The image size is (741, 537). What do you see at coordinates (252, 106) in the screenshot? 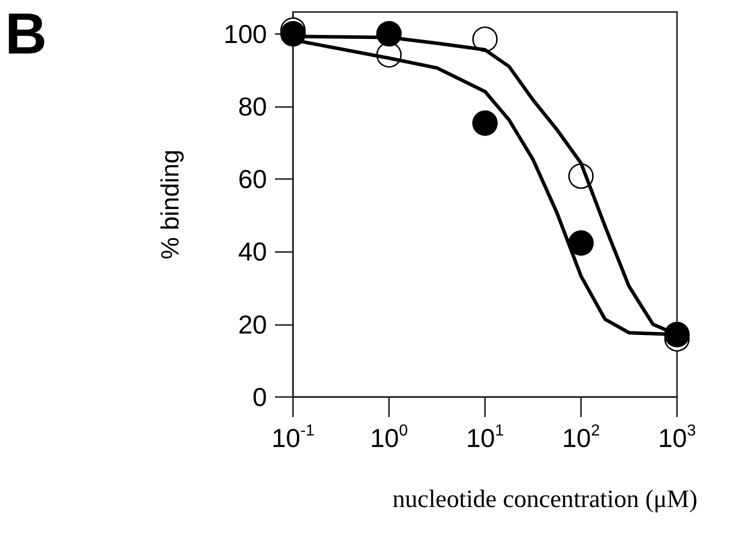
I see `y-tick-label: 80` at bounding box center [252, 106].